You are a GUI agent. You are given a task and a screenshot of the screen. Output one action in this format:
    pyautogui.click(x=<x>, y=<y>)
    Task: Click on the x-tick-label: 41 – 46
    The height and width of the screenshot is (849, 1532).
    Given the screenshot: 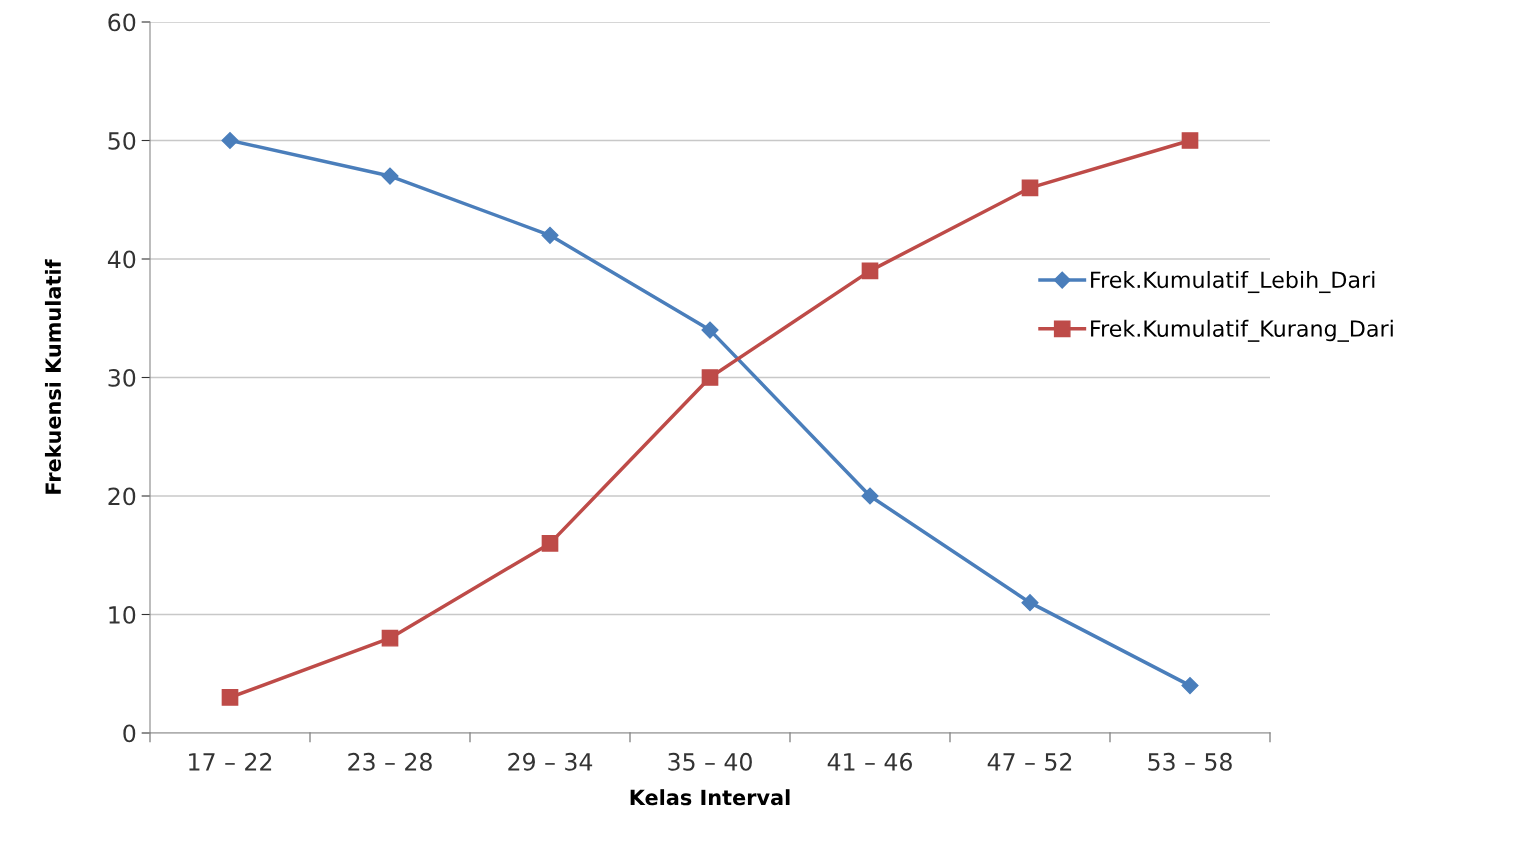 What is the action you would take?
    pyautogui.click(x=869, y=761)
    